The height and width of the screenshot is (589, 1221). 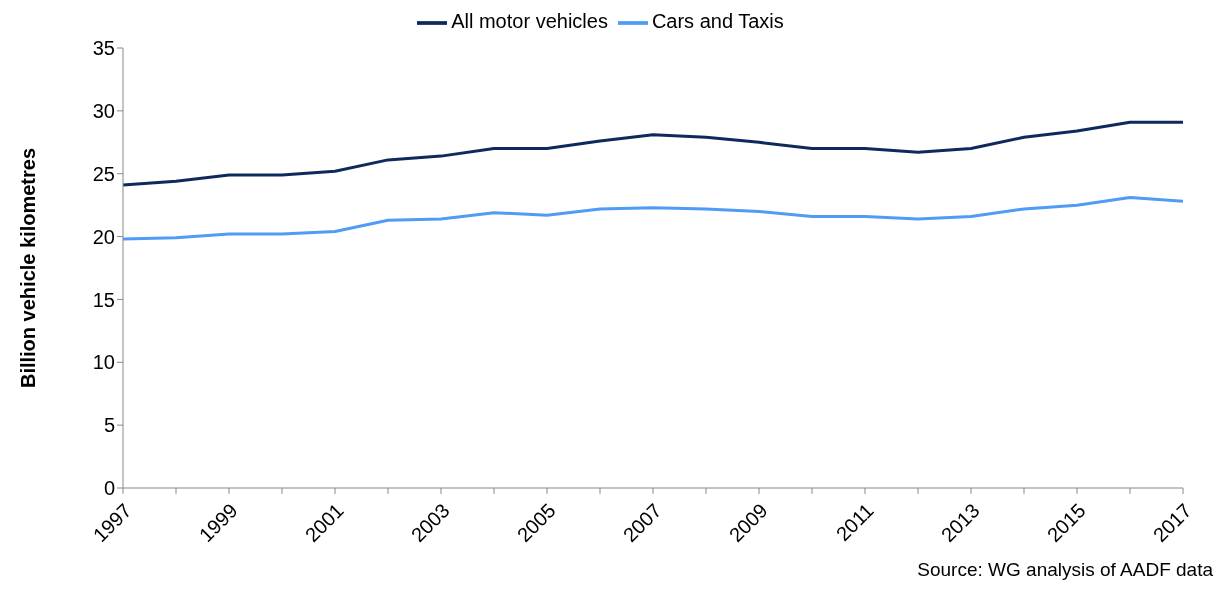 What do you see at coordinates (717, 21) in the screenshot?
I see `legend-label: Cars and Taxis` at bounding box center [717, 21].